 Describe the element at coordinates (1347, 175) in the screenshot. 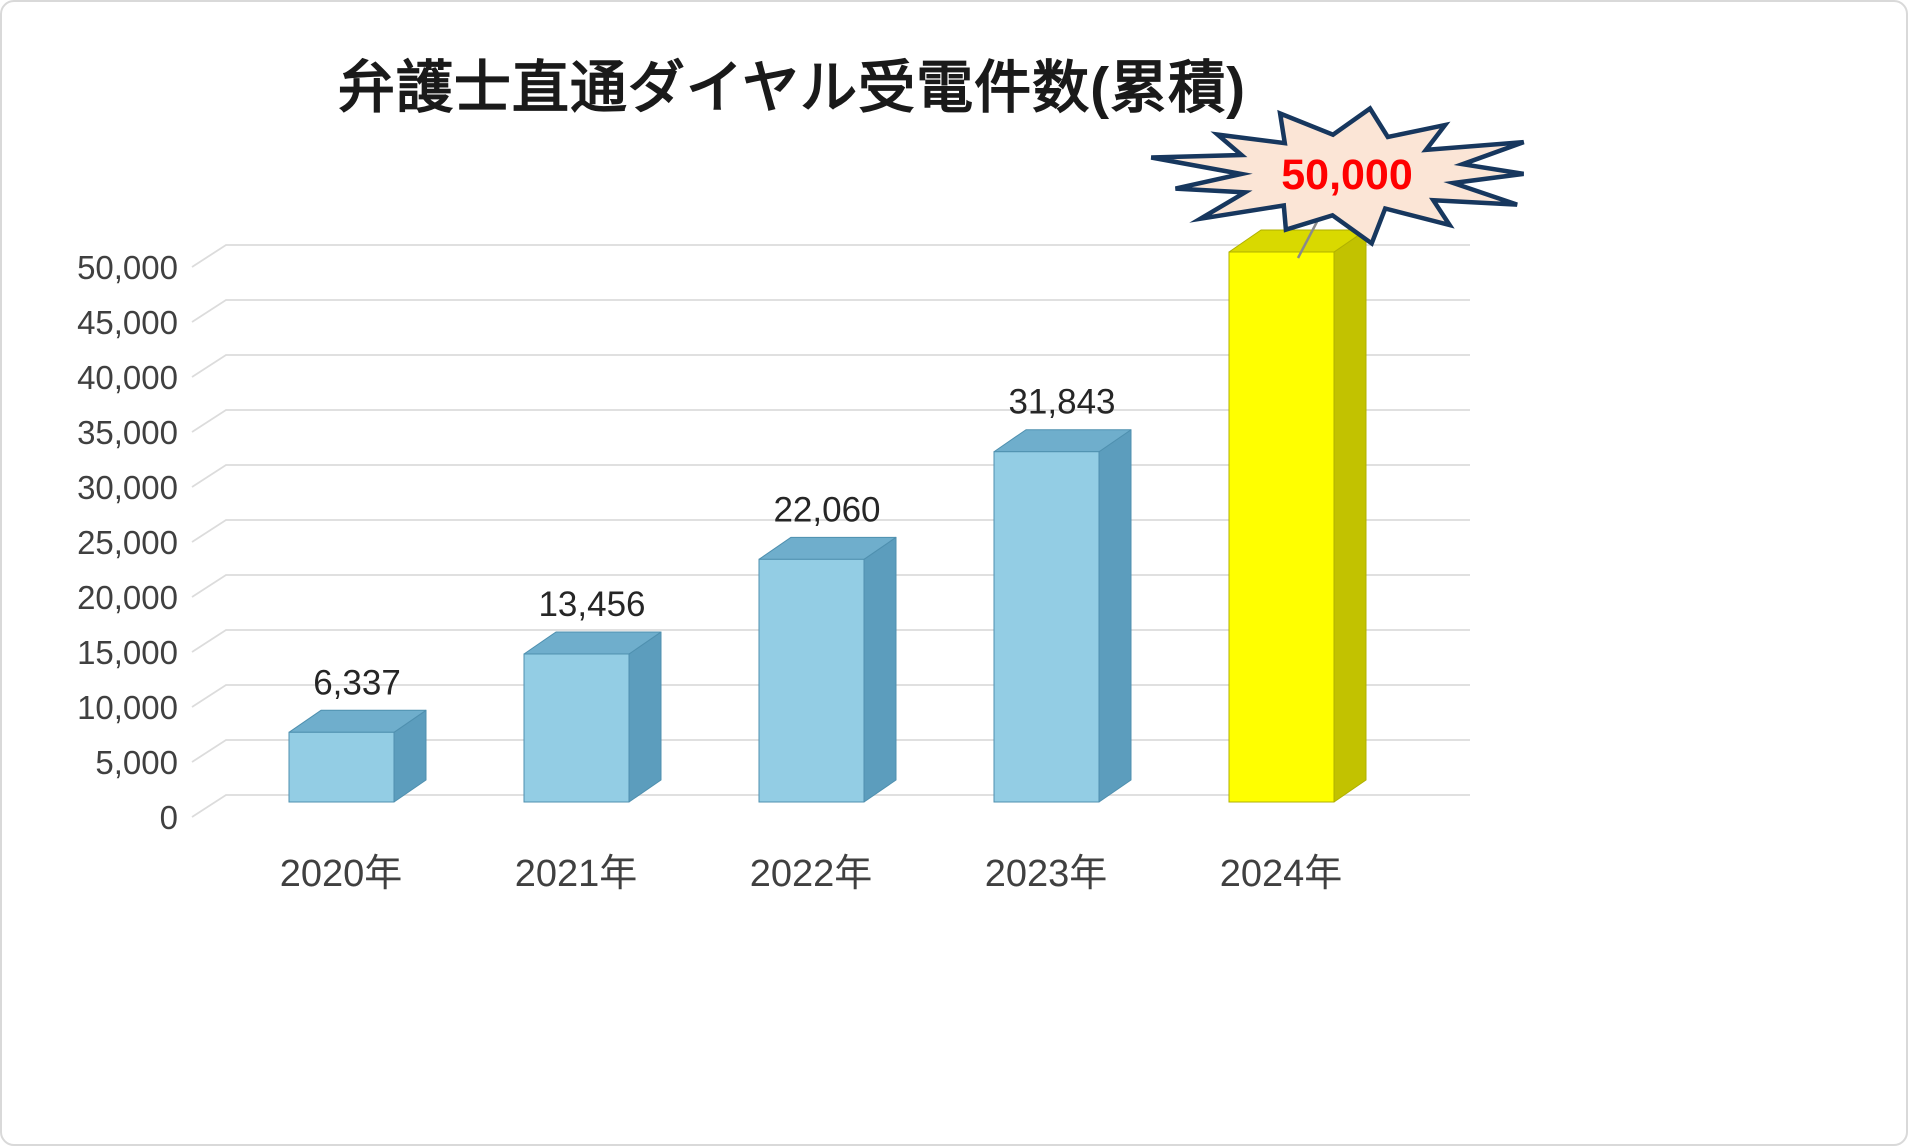

I see `callout-value-label: 50,000` at that location.